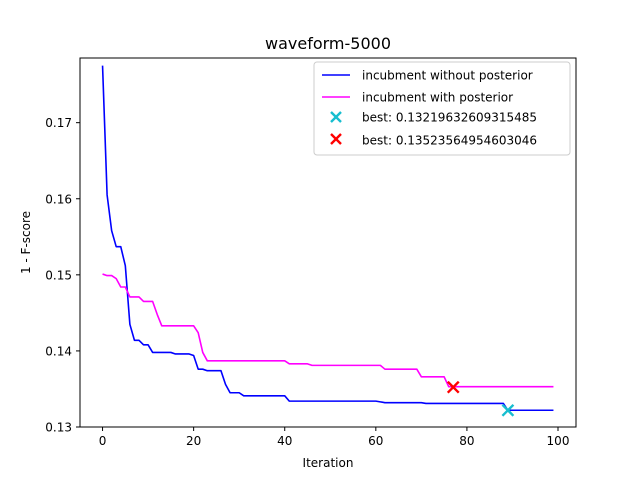 The width and height of the screenshot is (640, 480). What do you see at coordinates (328, 463) in the screenshot?
I see `x-axis-label: Iteration` at bounding box center [328, 463].